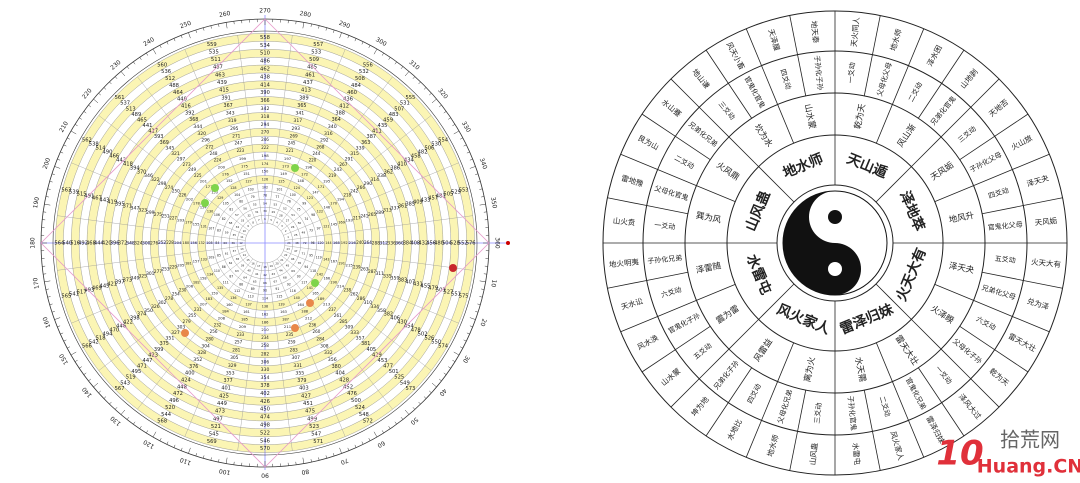  What do you see at coordinates (310, 288) in the screenshot?
I see `ring-number: 141` at bounding box center [310, 288].